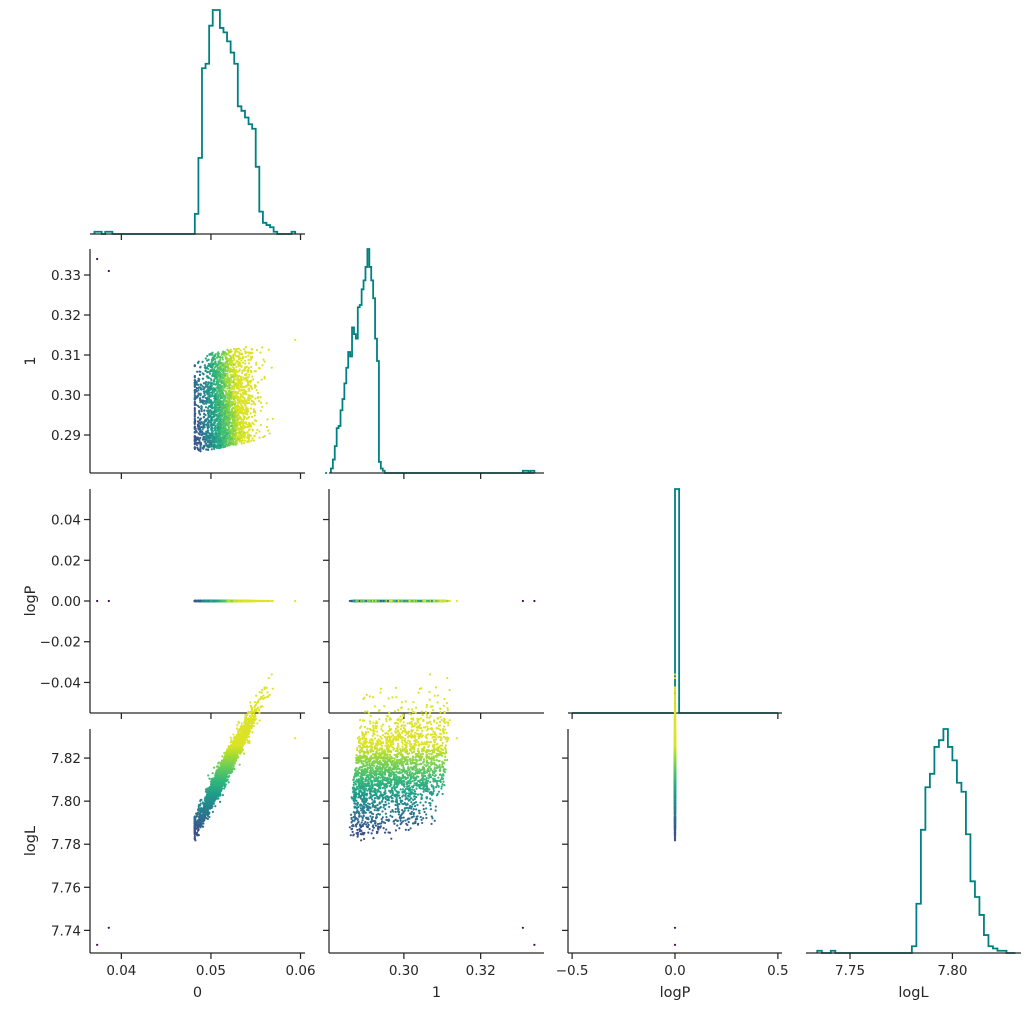  What do you see at coordinates (850, 971) in the screenshot?
I see `x-tick-label: 7.75` at bounding box center [850, 971].